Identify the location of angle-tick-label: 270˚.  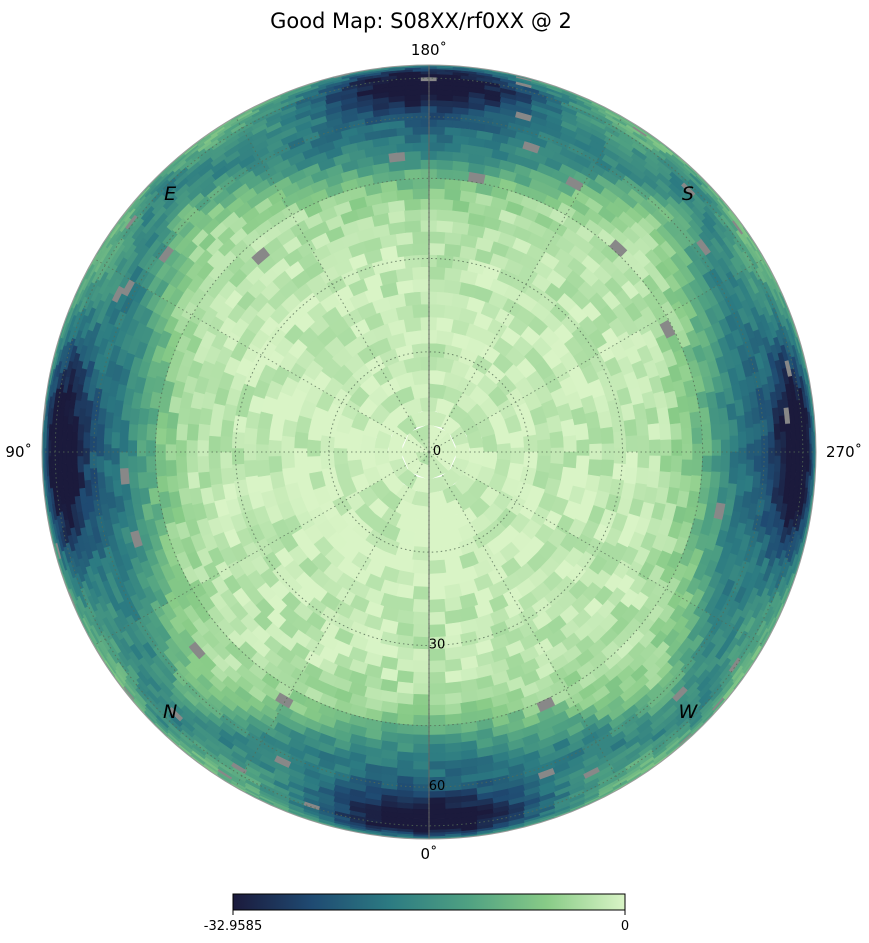
(844, 452).